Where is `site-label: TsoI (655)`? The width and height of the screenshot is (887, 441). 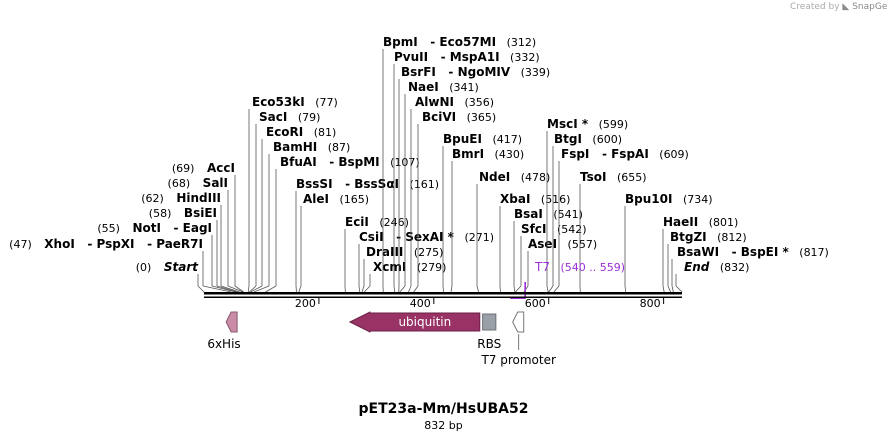 site-label: TsoI (655) is located at coordinates (613, 177).